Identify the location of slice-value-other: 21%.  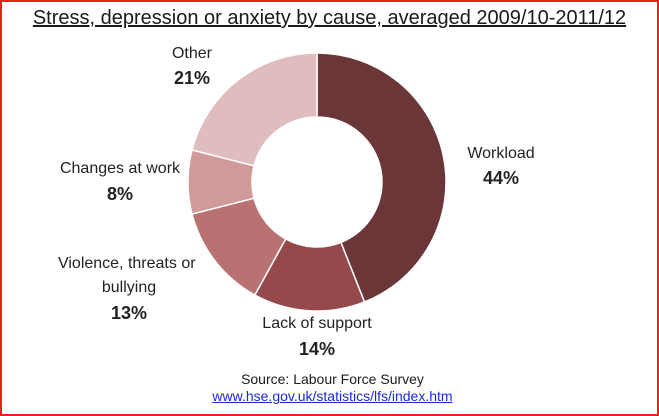
(192, 78).